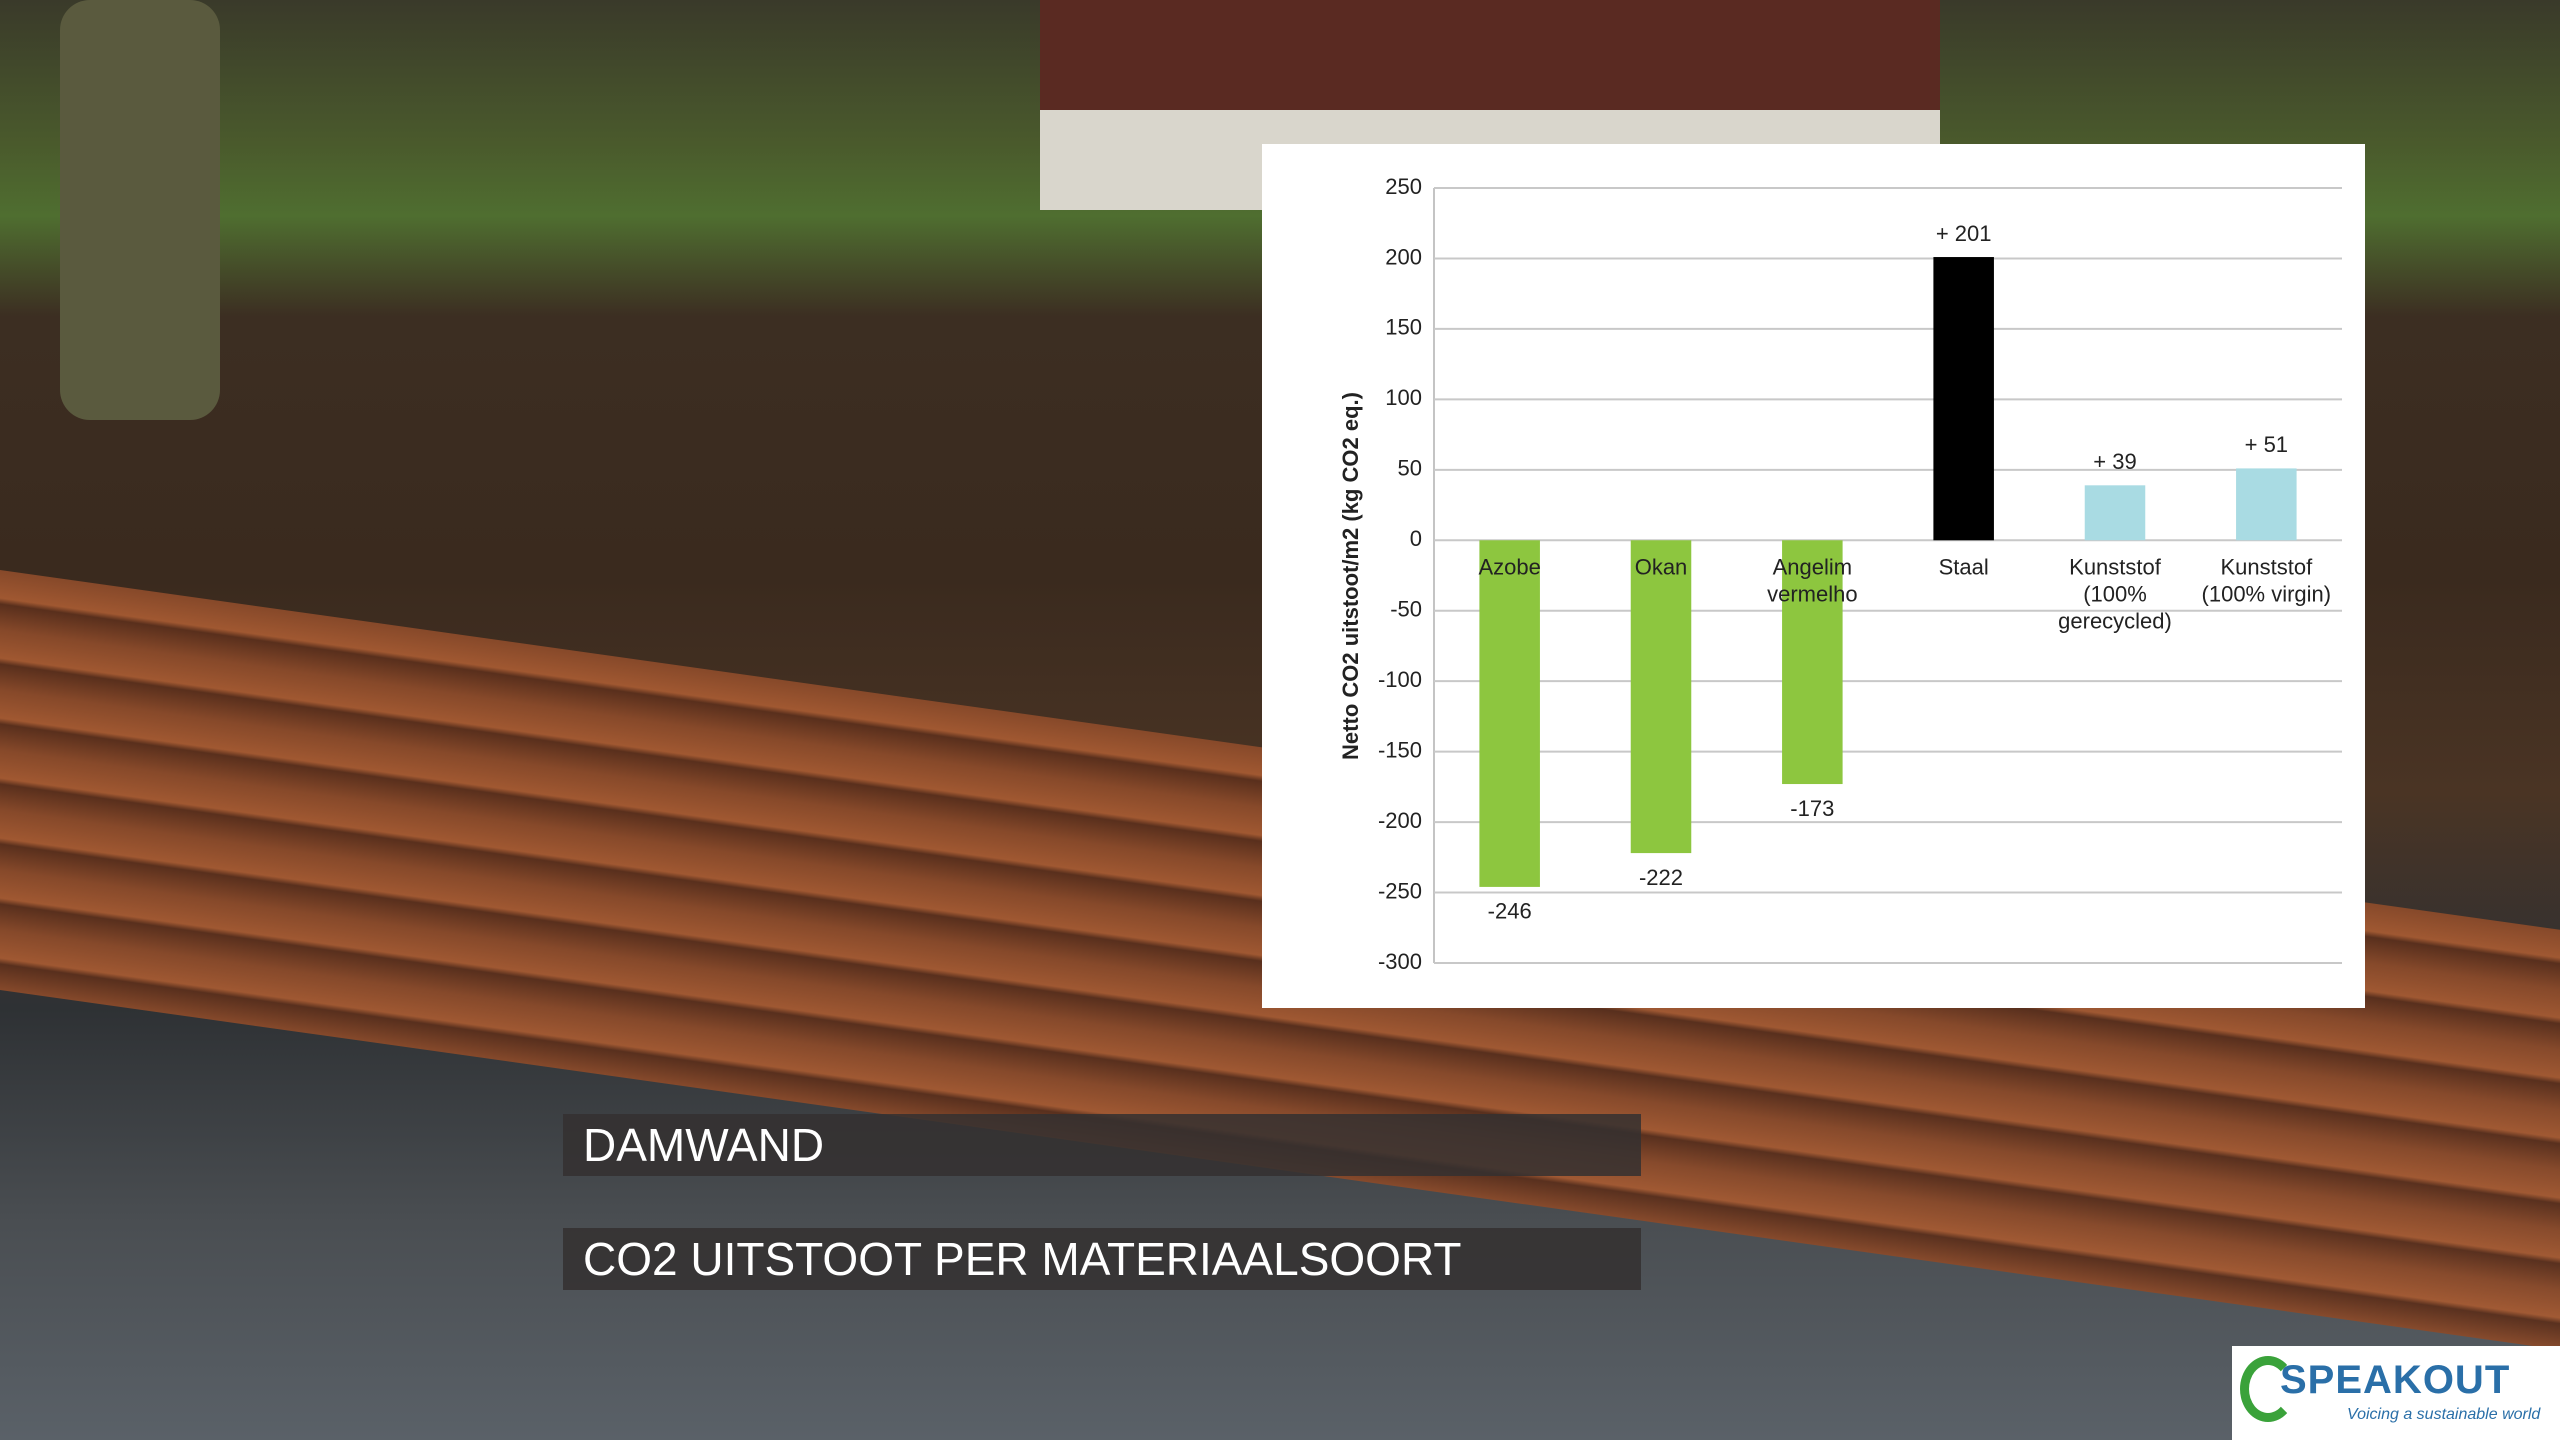 The image size is (2560, 1440). I want to click on y-axis-label: Netto CO2 uitstoot/m2 (kg CO2 eq.), so click(1350, 576).